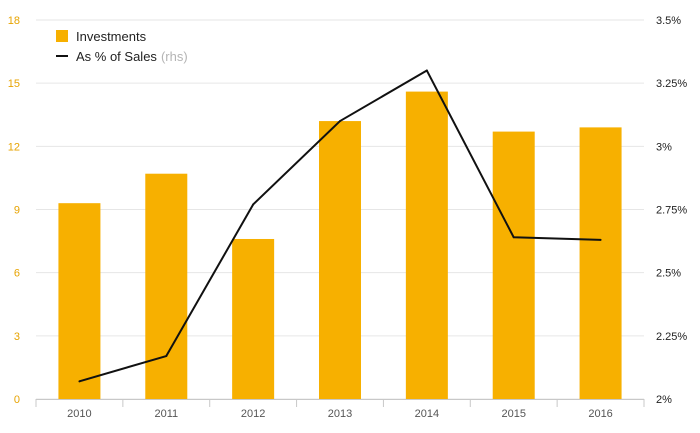 The width and height of the screenshot is (700, 433). What do you see at coordinates (513, 414) in the screenshot?
I see `x-tick-label-2015: 2015` at bounding box center [513, 414].